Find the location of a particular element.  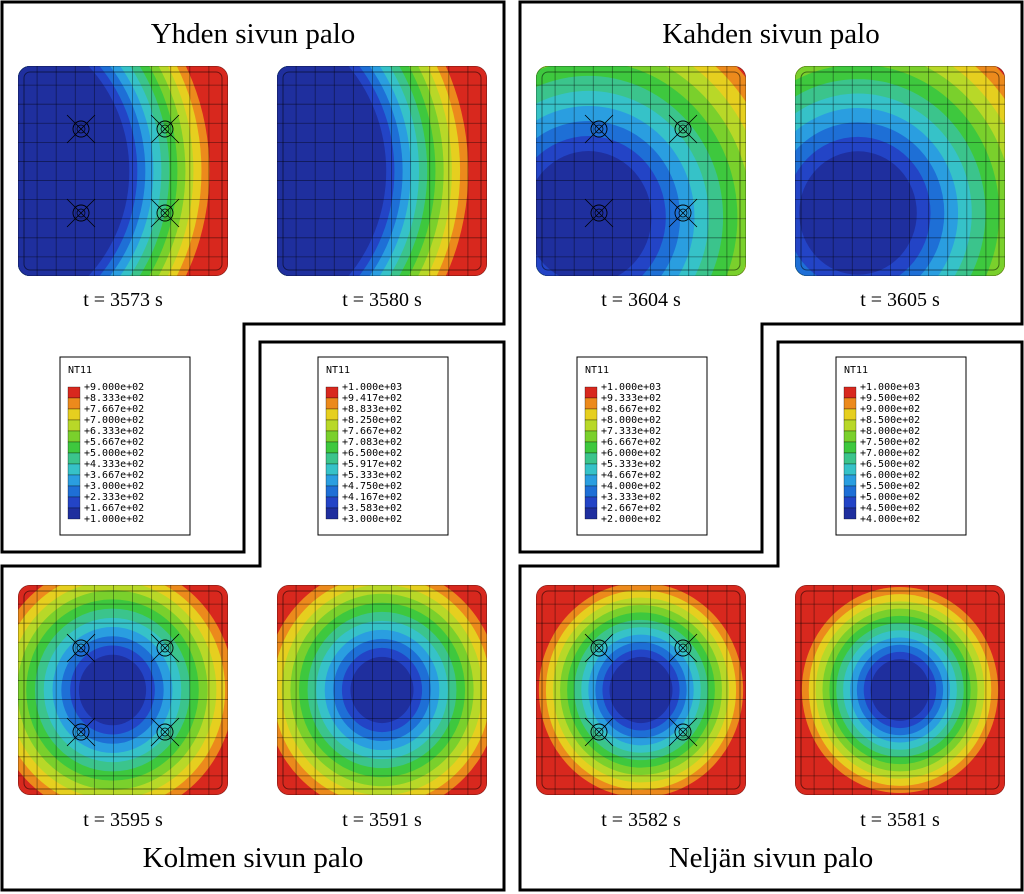

legend-label: +2.333e+02 is located at coordinates (114, 497).